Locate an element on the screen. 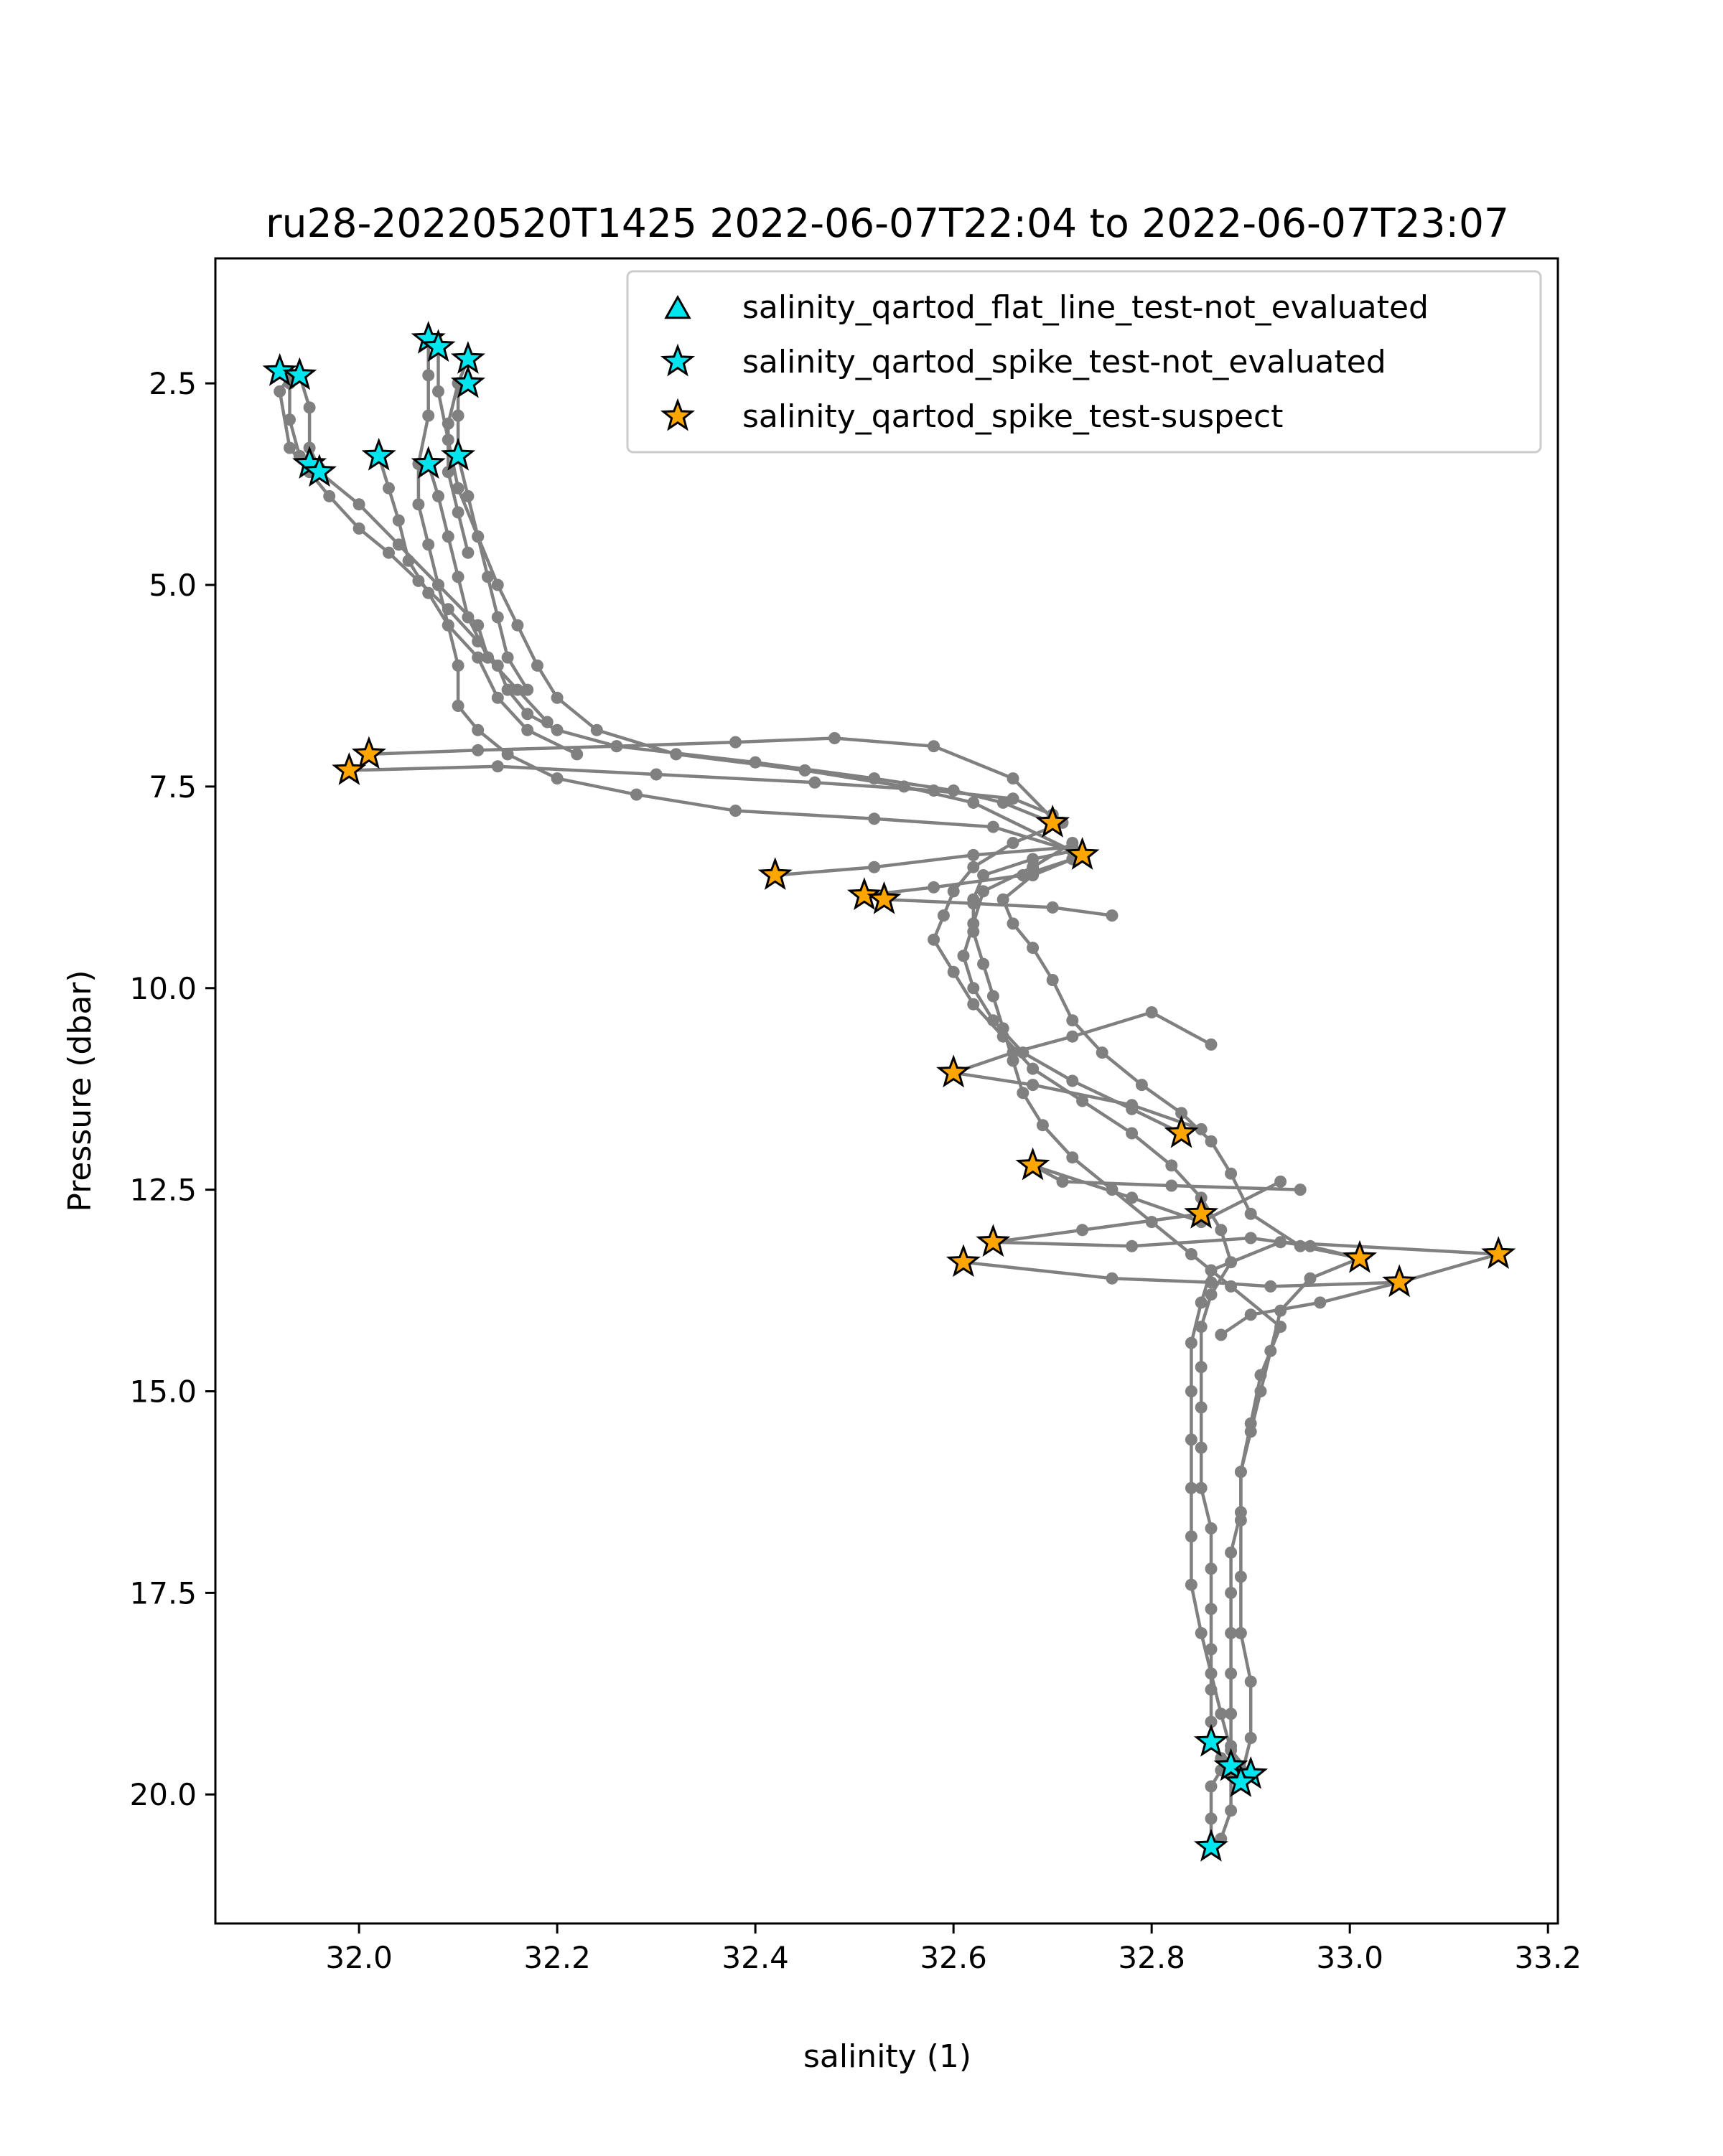  legend-entry-label: salinity_qartod_spike_test-suspect is located at coordinates (1012, 416).